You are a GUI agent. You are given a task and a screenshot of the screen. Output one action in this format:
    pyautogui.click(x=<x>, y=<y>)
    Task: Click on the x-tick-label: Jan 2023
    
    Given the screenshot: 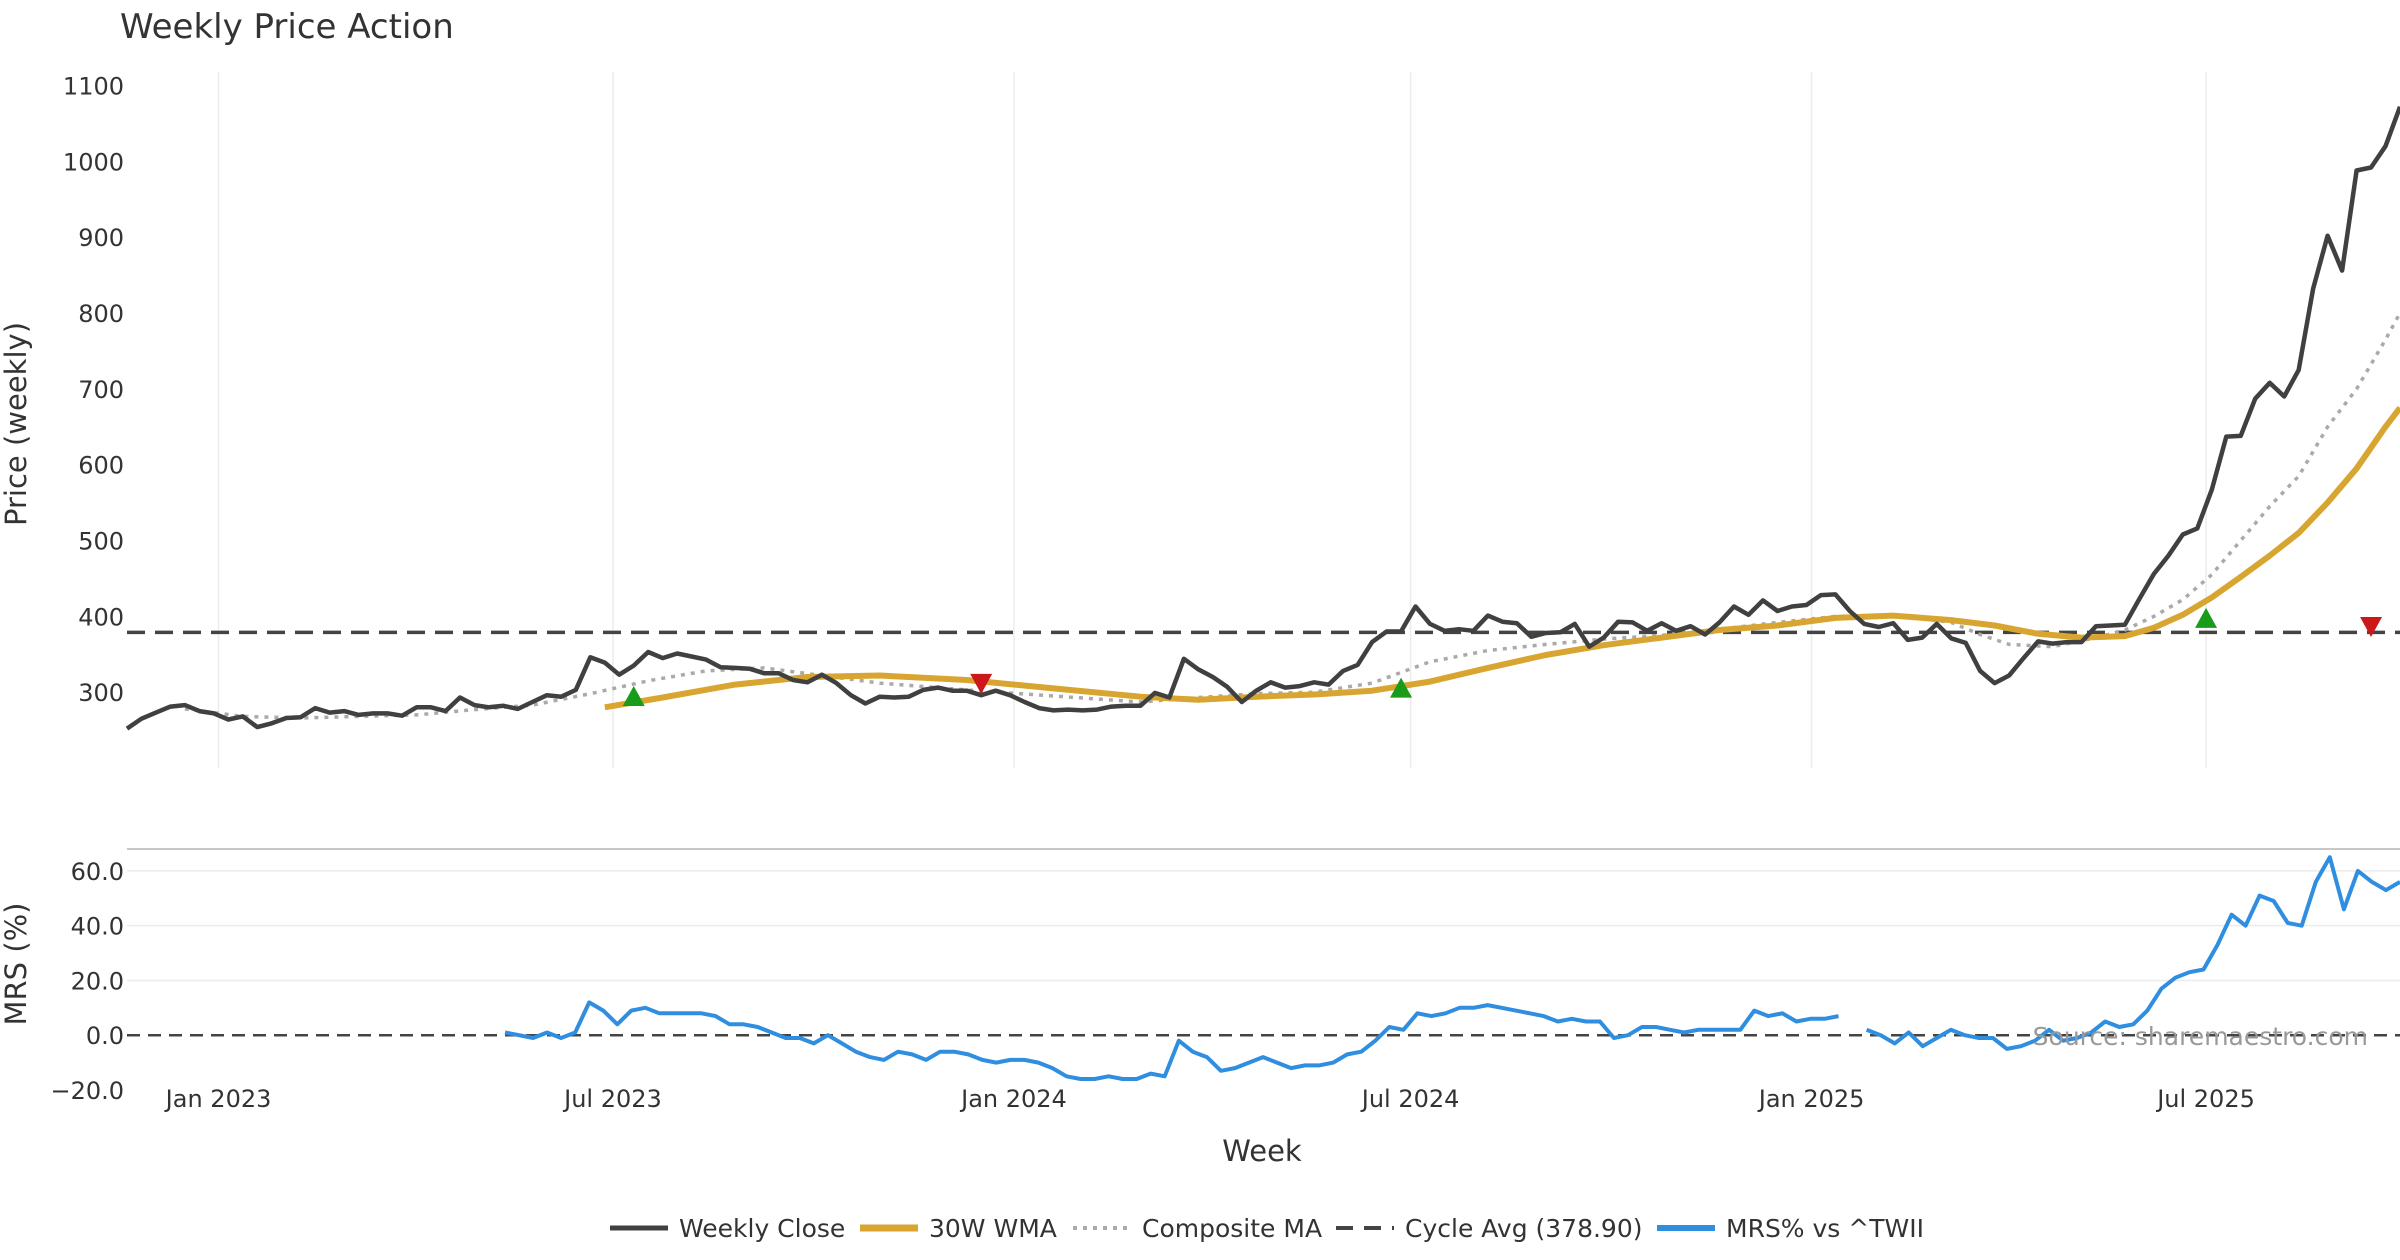 What is the action you would take?
    pyautogui.click(x=218, y=1099)
    